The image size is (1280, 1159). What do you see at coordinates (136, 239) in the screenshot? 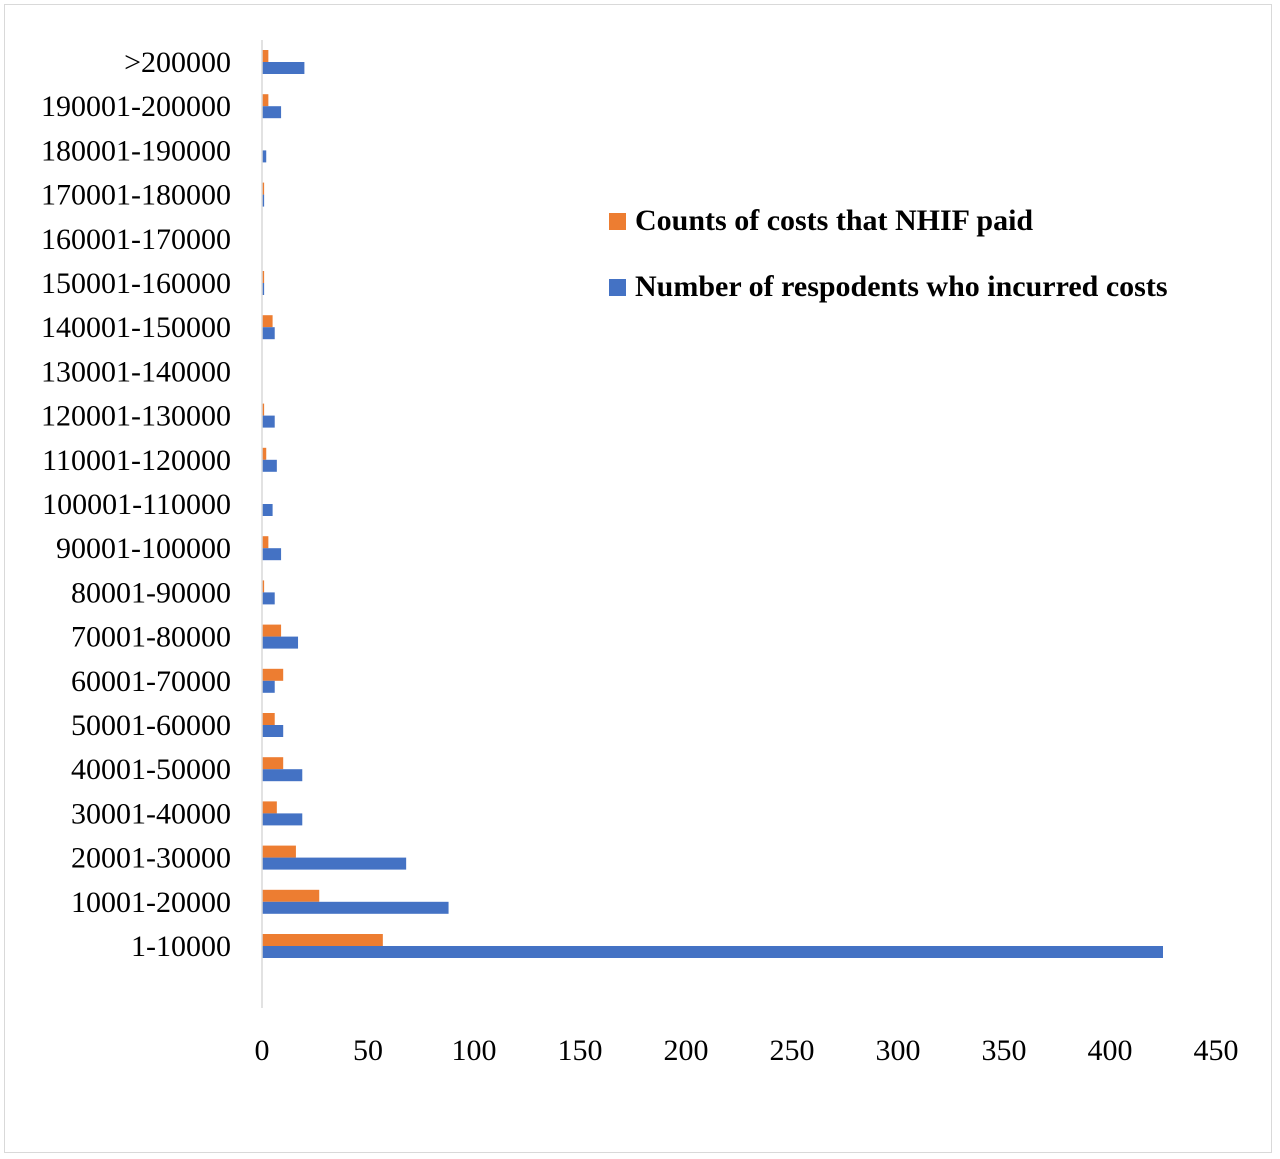
I see `category-label: 160001-170000` at bounding box center [136, 239].